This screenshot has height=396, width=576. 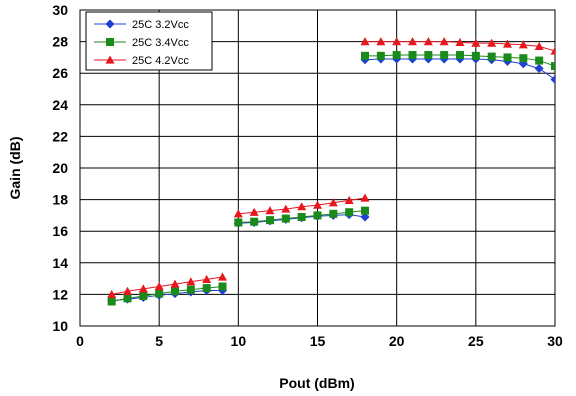 I want to click on x-tick-label: 10, so click(x=239, y=341).